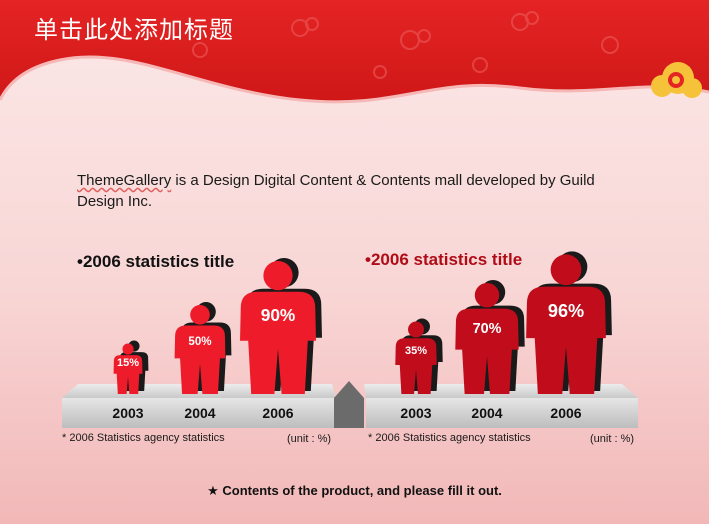  I want to click on chart-right-value-label-2003: 35%, so click(416, 351).